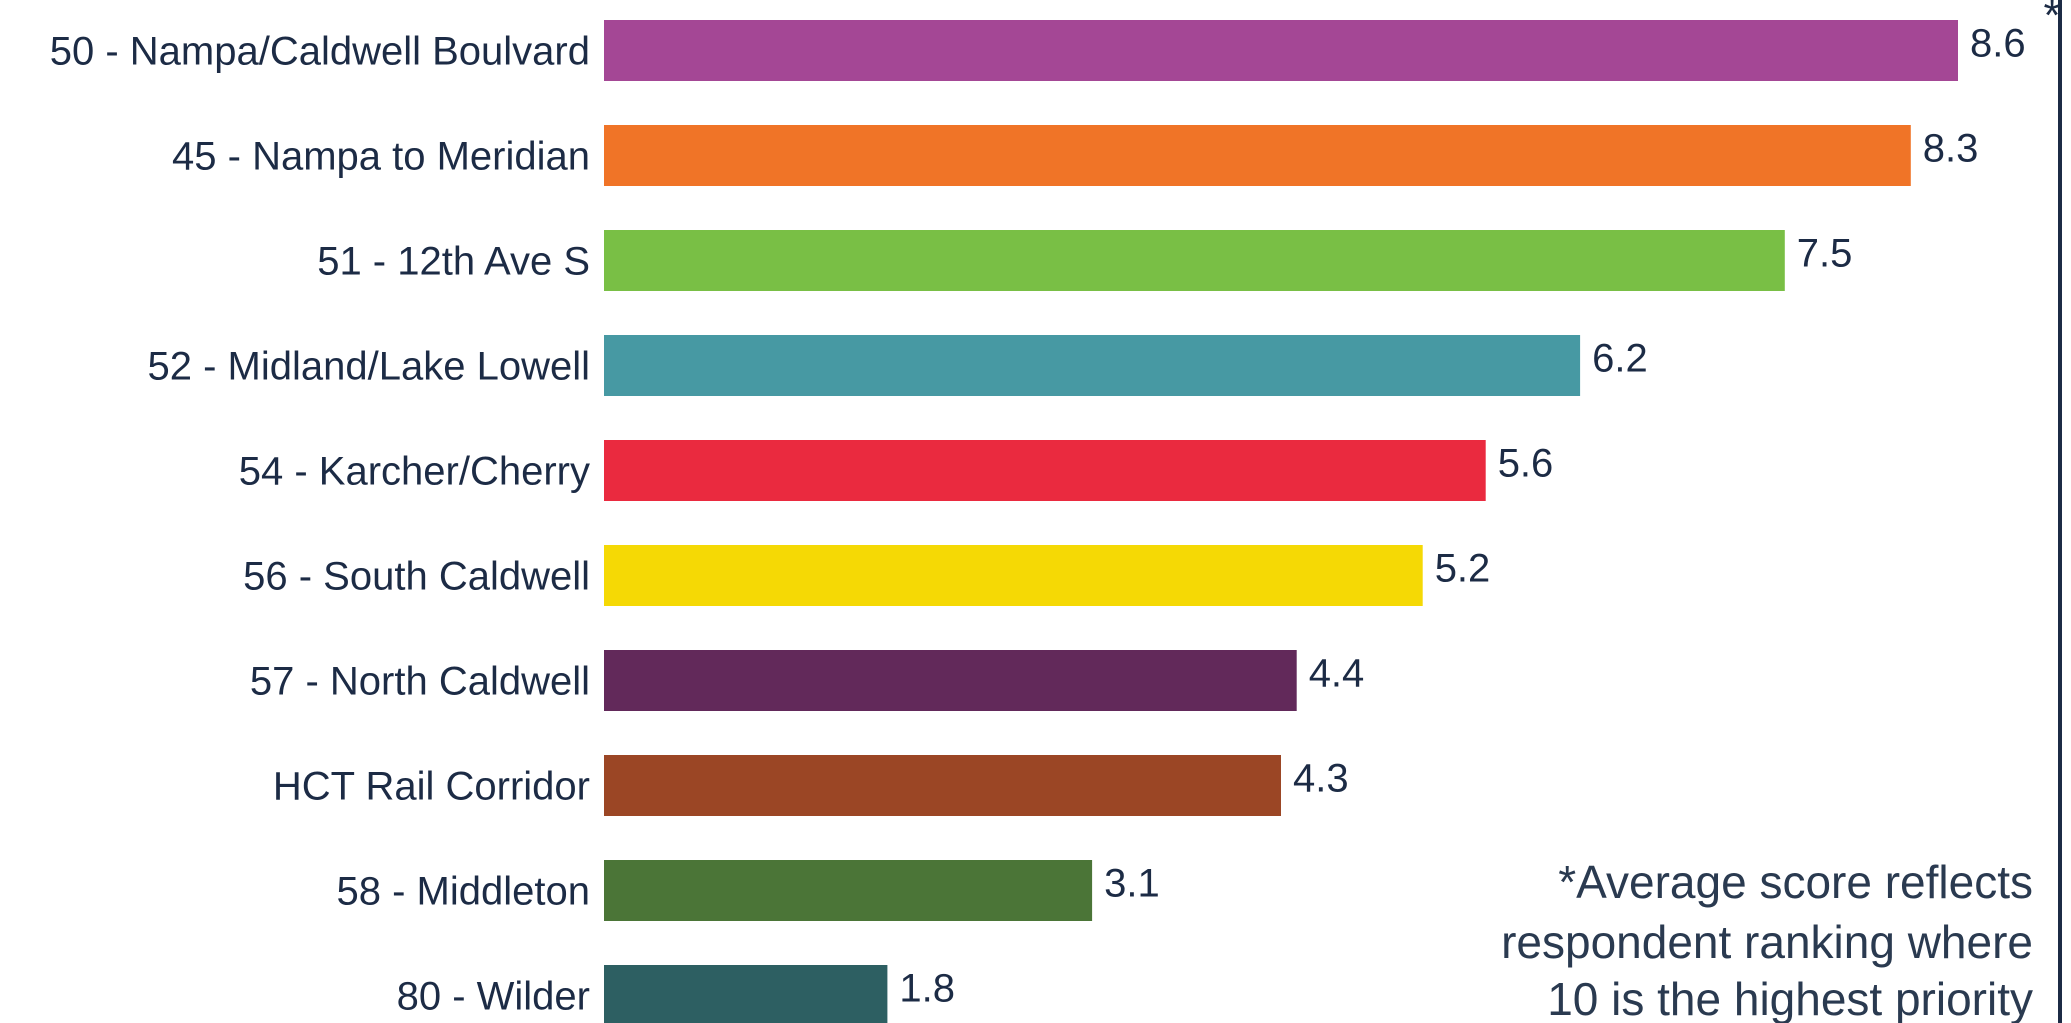 The width and height of the screenshot is (2071, 1023). I want to click on footnote-line-3: 10 is the highest priority, so click(1790, 998).